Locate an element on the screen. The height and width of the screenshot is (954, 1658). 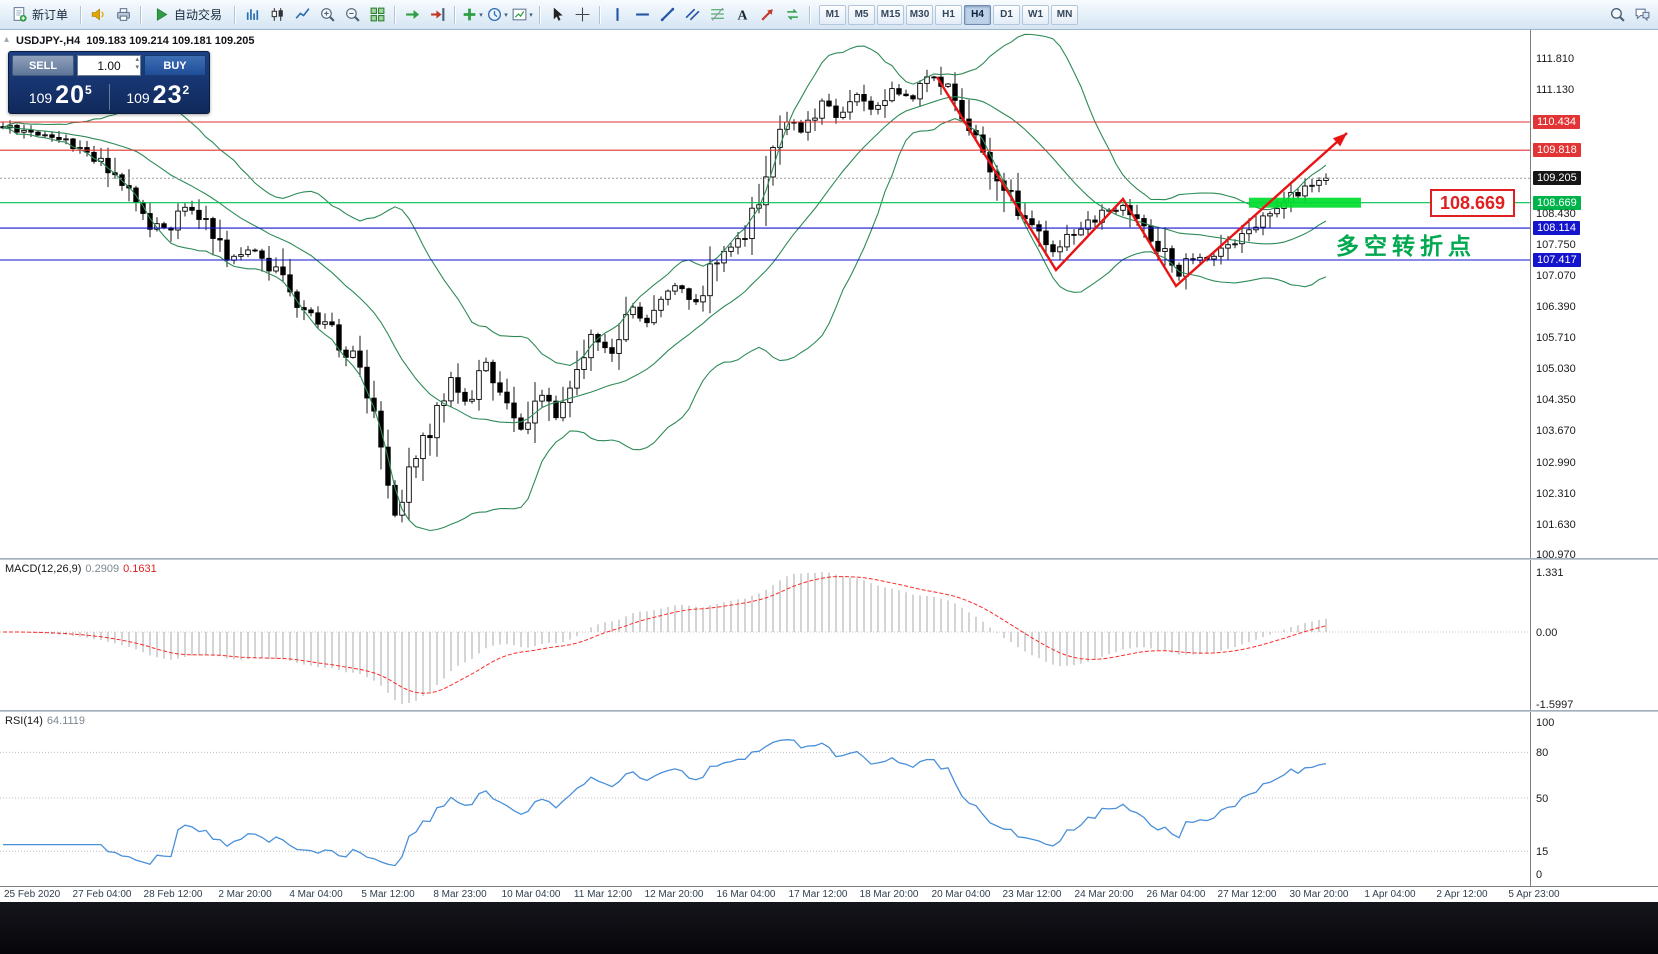
chat-icon is located at coordinates (1642, 15).